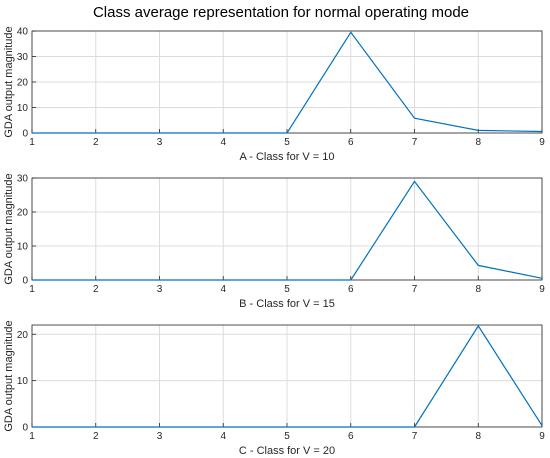 This screenshot has height=458, width=550. Describe the element at coordinates (287, 451) in the screenshot. I see `x-axis-label: C - Class for V = 20` at that location.